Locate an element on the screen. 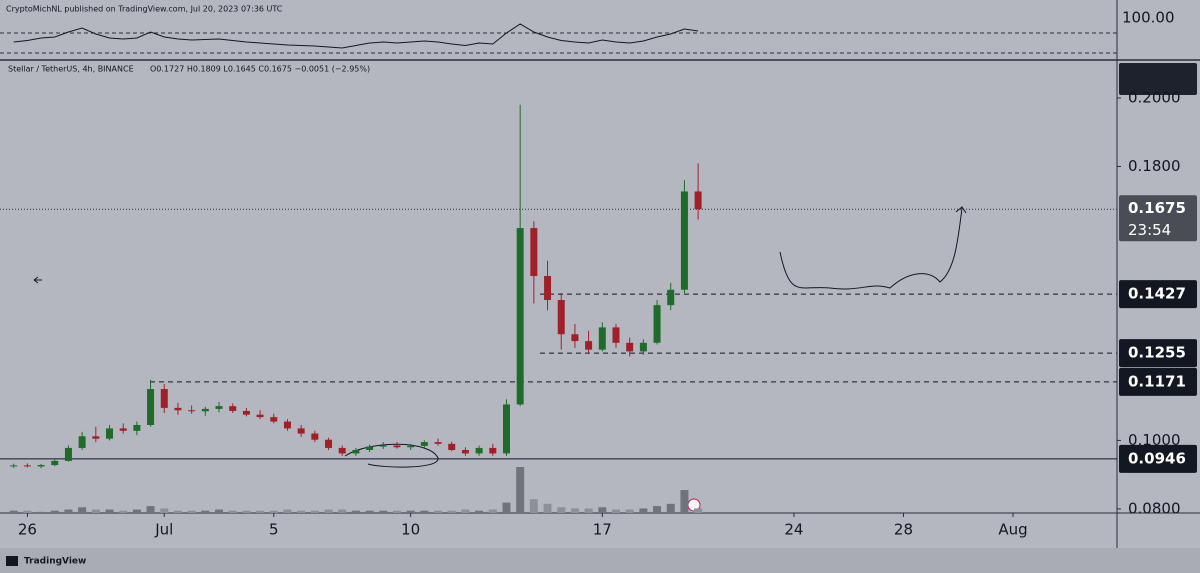 The image size is (1200, 573). level-label: 0.1427 is located at coordinates (1157, 294).